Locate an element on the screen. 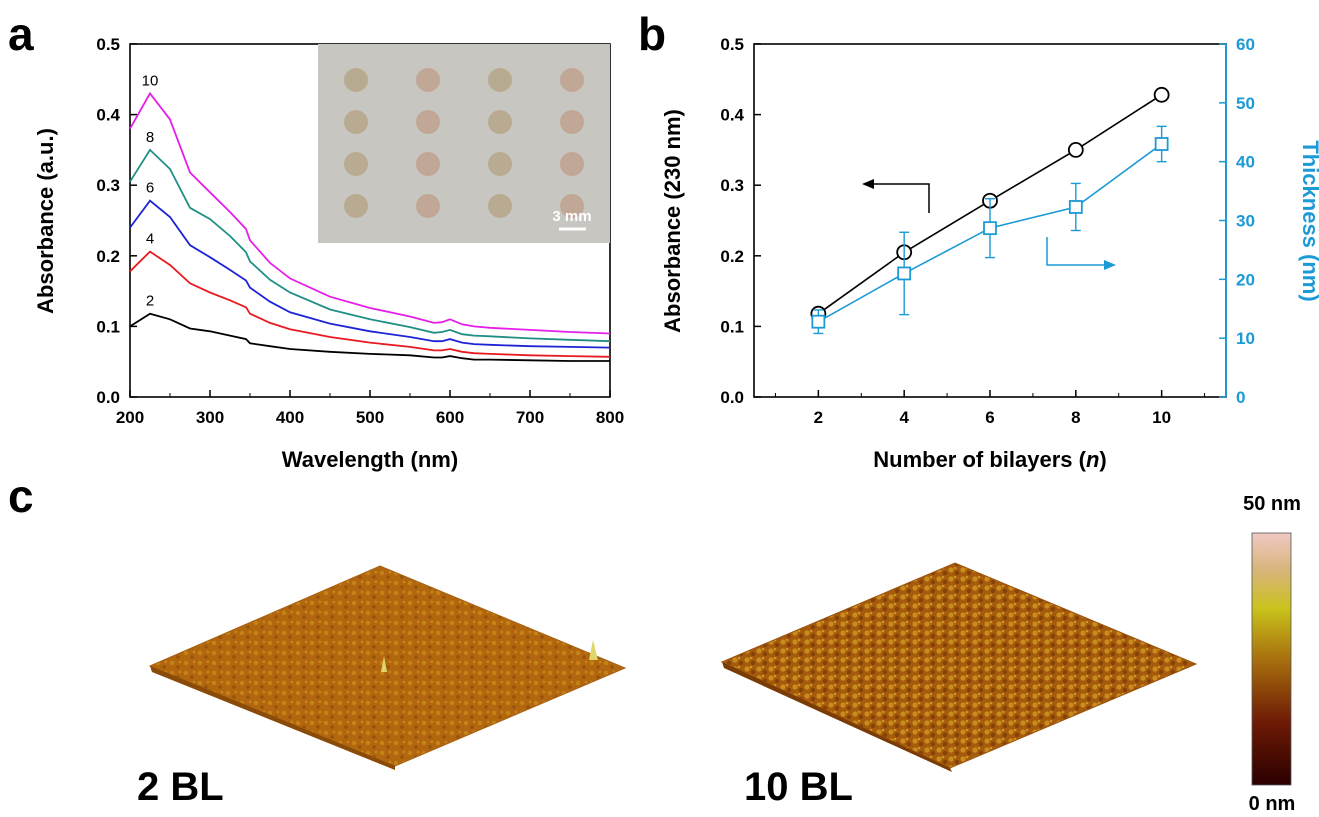 Image resolution: width=1319 pixels, height=817 pixels. inset-photo: 3 mm is located at coordinates (464, 143).